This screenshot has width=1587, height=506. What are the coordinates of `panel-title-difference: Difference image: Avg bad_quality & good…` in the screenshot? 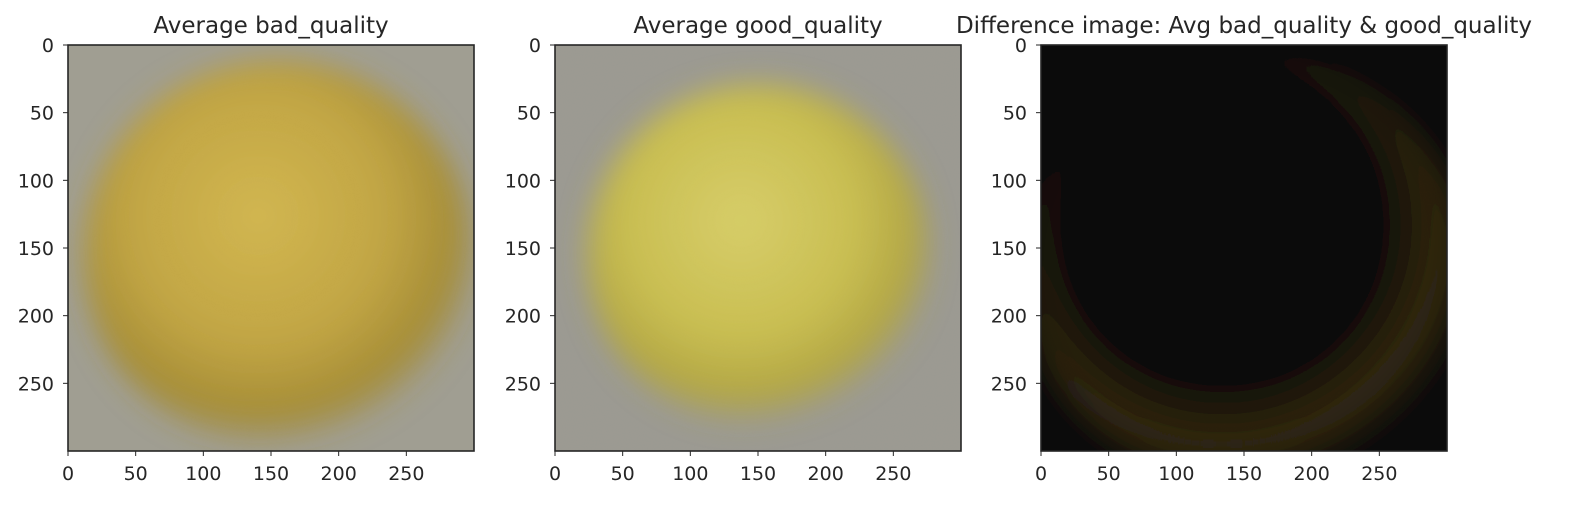 It's located at (1244, 26).